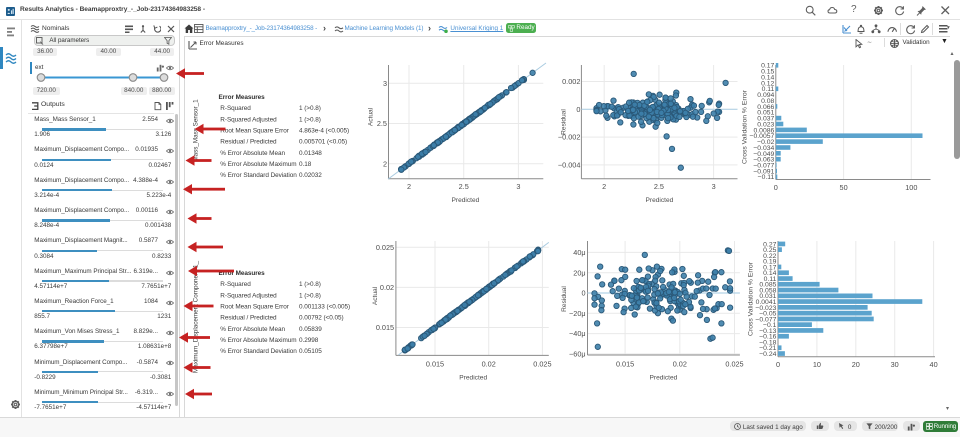  Describe the element at coordinates (305, 164) in the screenshot. I see `svg-text: 0.18` at that location.